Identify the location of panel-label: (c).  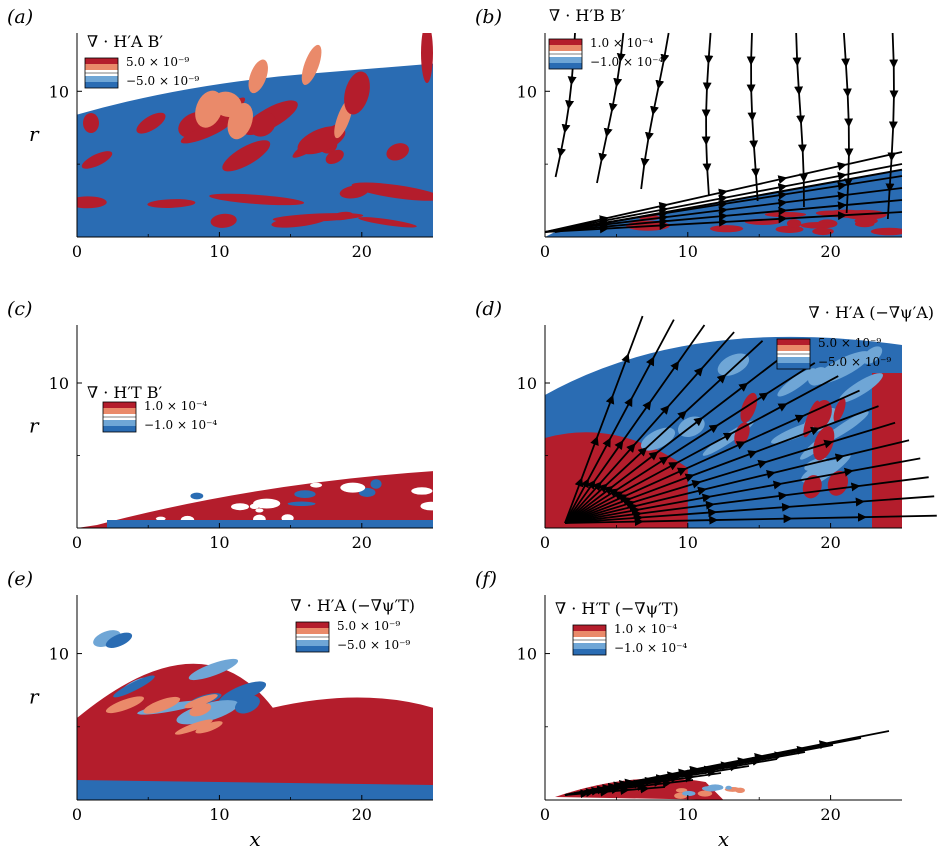
(19, 309).